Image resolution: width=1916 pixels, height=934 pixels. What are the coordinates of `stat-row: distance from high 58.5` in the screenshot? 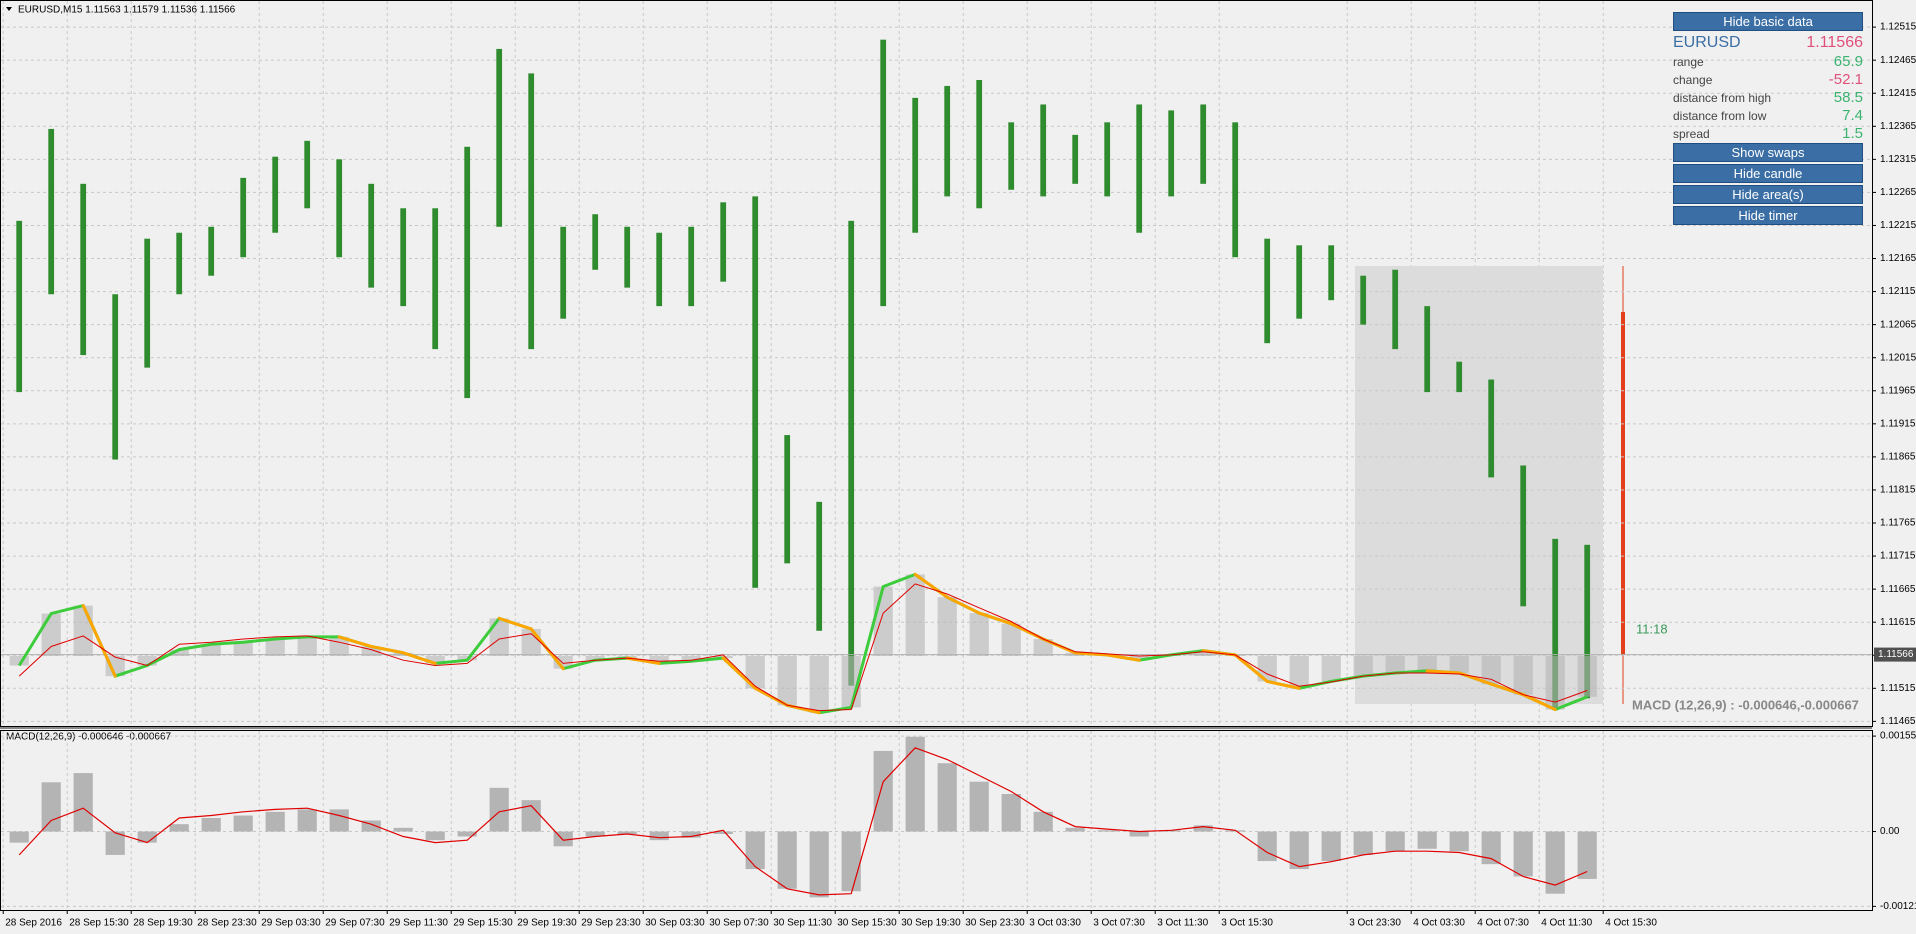 It's located at (1768, 98).